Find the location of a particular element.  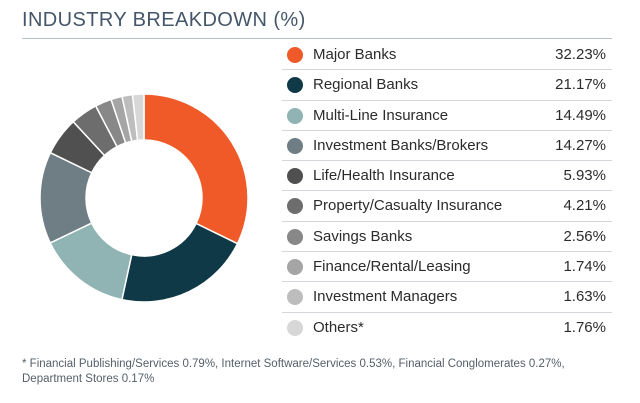

legend-value: 14.49% is located at coordinates (580, 115).